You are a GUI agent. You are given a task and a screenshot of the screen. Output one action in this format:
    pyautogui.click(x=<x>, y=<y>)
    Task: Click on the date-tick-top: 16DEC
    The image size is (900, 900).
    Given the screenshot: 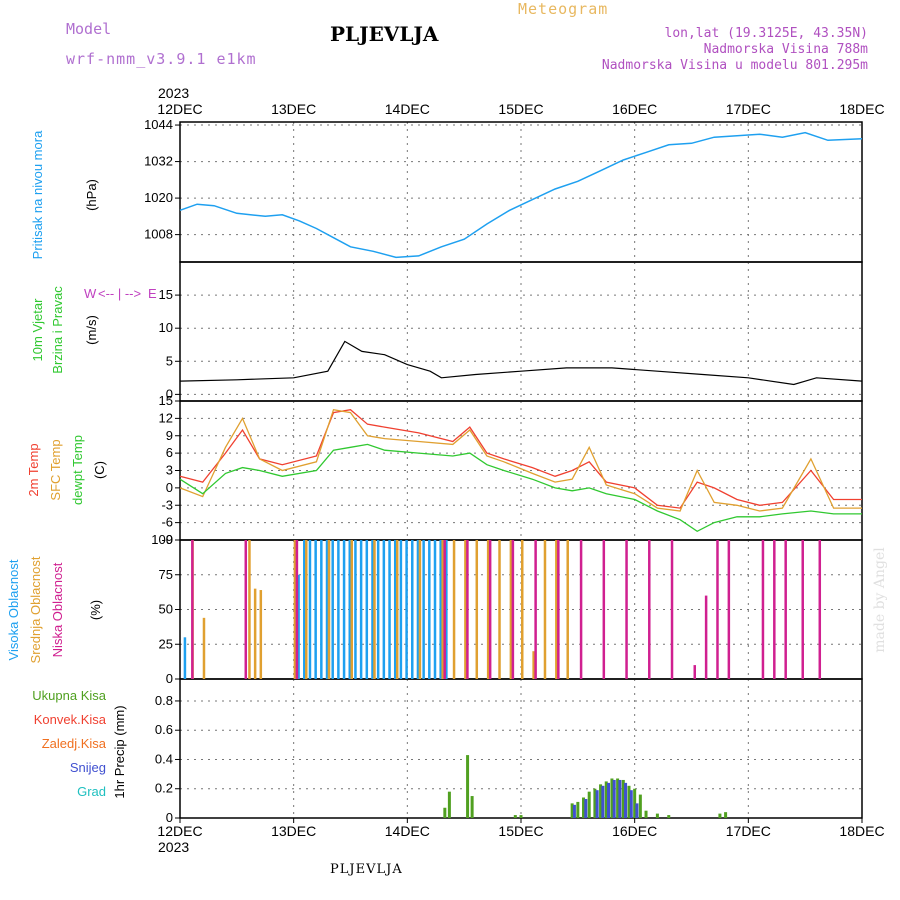 What is the action you would take?
    pyautogui.click(x=634, y=109)
    